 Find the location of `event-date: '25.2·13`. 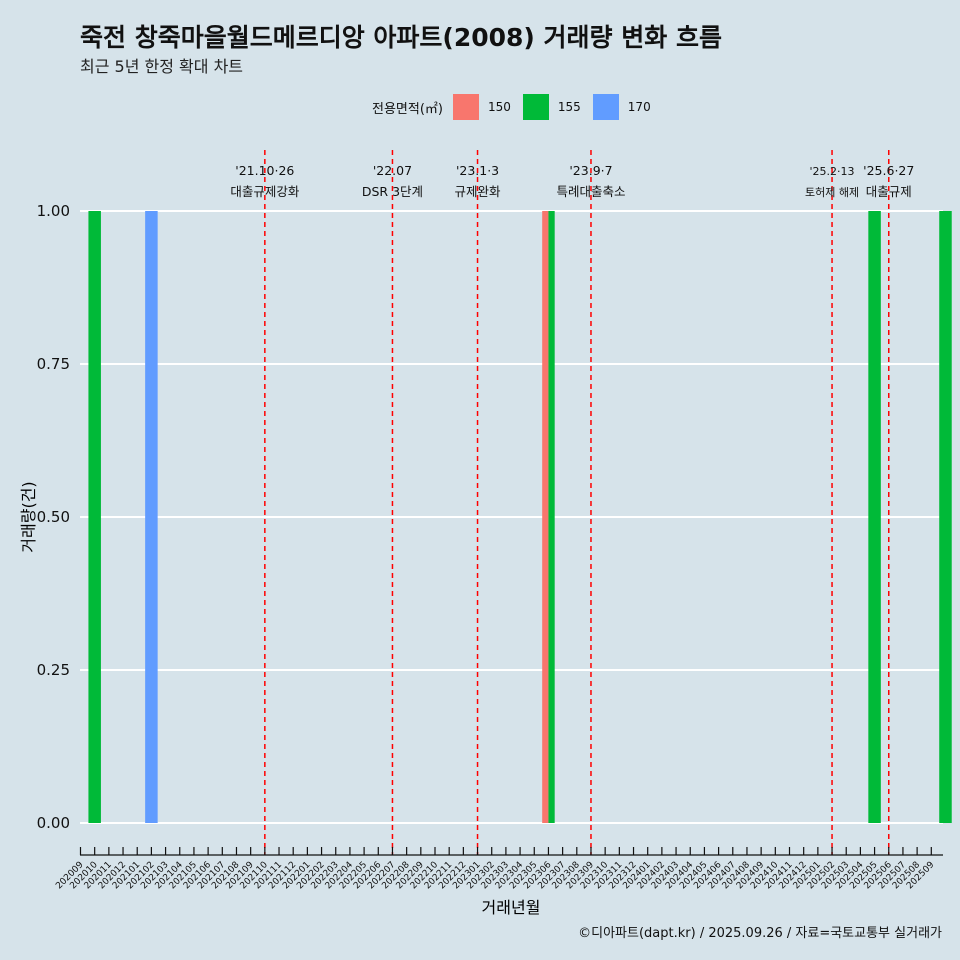

event-date: '25.2·13 is located at coordinates (832, 171).